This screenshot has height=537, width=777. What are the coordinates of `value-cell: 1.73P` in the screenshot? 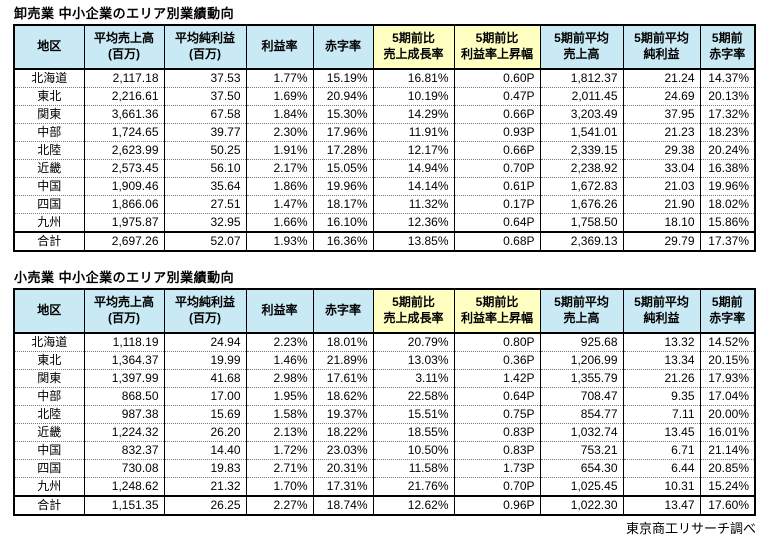 It's located at (497, 468).